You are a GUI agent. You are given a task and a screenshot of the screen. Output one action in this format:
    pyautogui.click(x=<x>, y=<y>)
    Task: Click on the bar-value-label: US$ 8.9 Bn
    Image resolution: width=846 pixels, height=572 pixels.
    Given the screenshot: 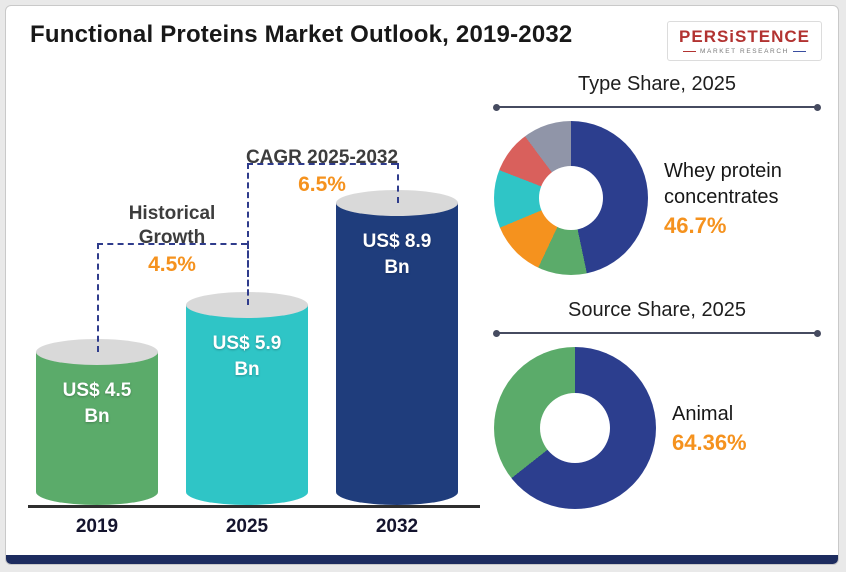 What is the action you would take?
    pyautogui.click(x=397, y=254)
    